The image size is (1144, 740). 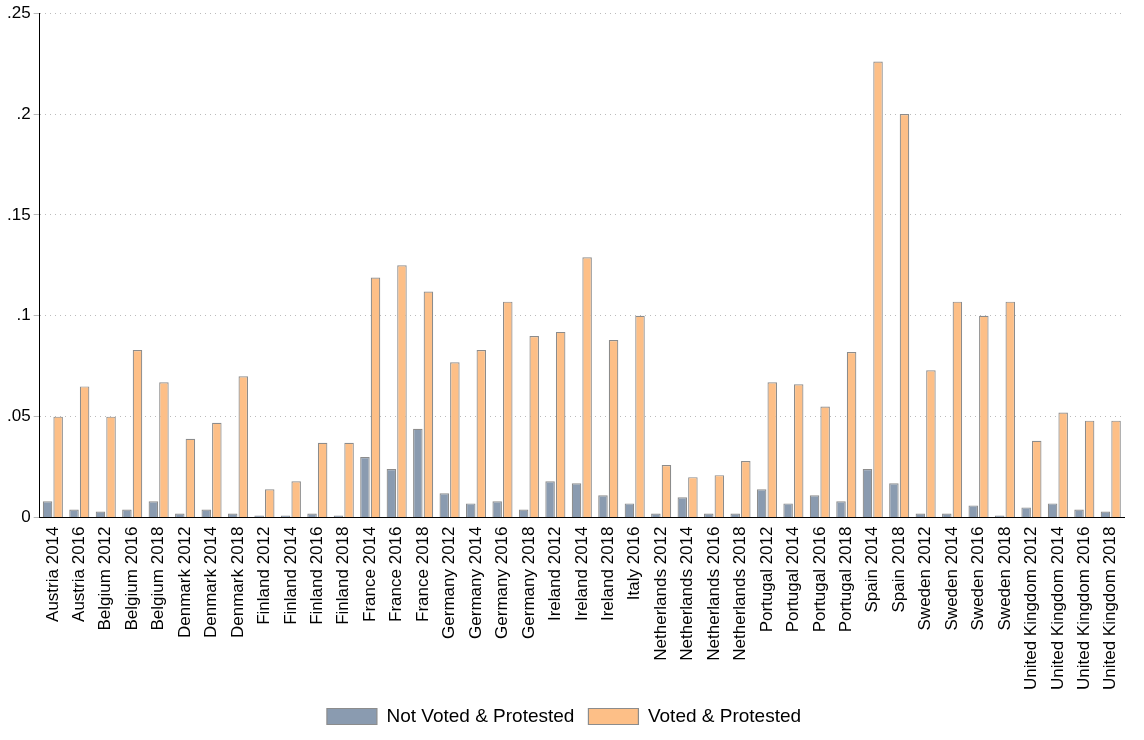 What do you see at coordinates (528, 582) in the screenshot?
I see `x-tick-label: Germany 2018` at bounding box center [528, 582].